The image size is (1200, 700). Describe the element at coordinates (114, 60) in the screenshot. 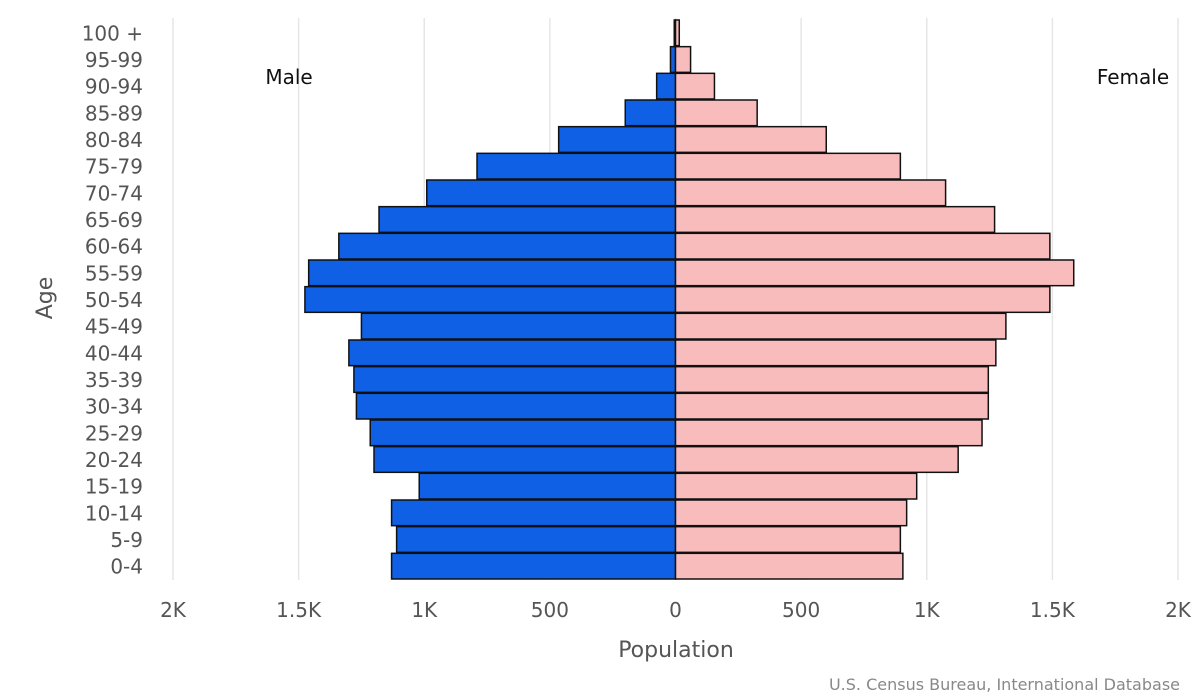

I see `y-tick-label: 95-99` at that location.